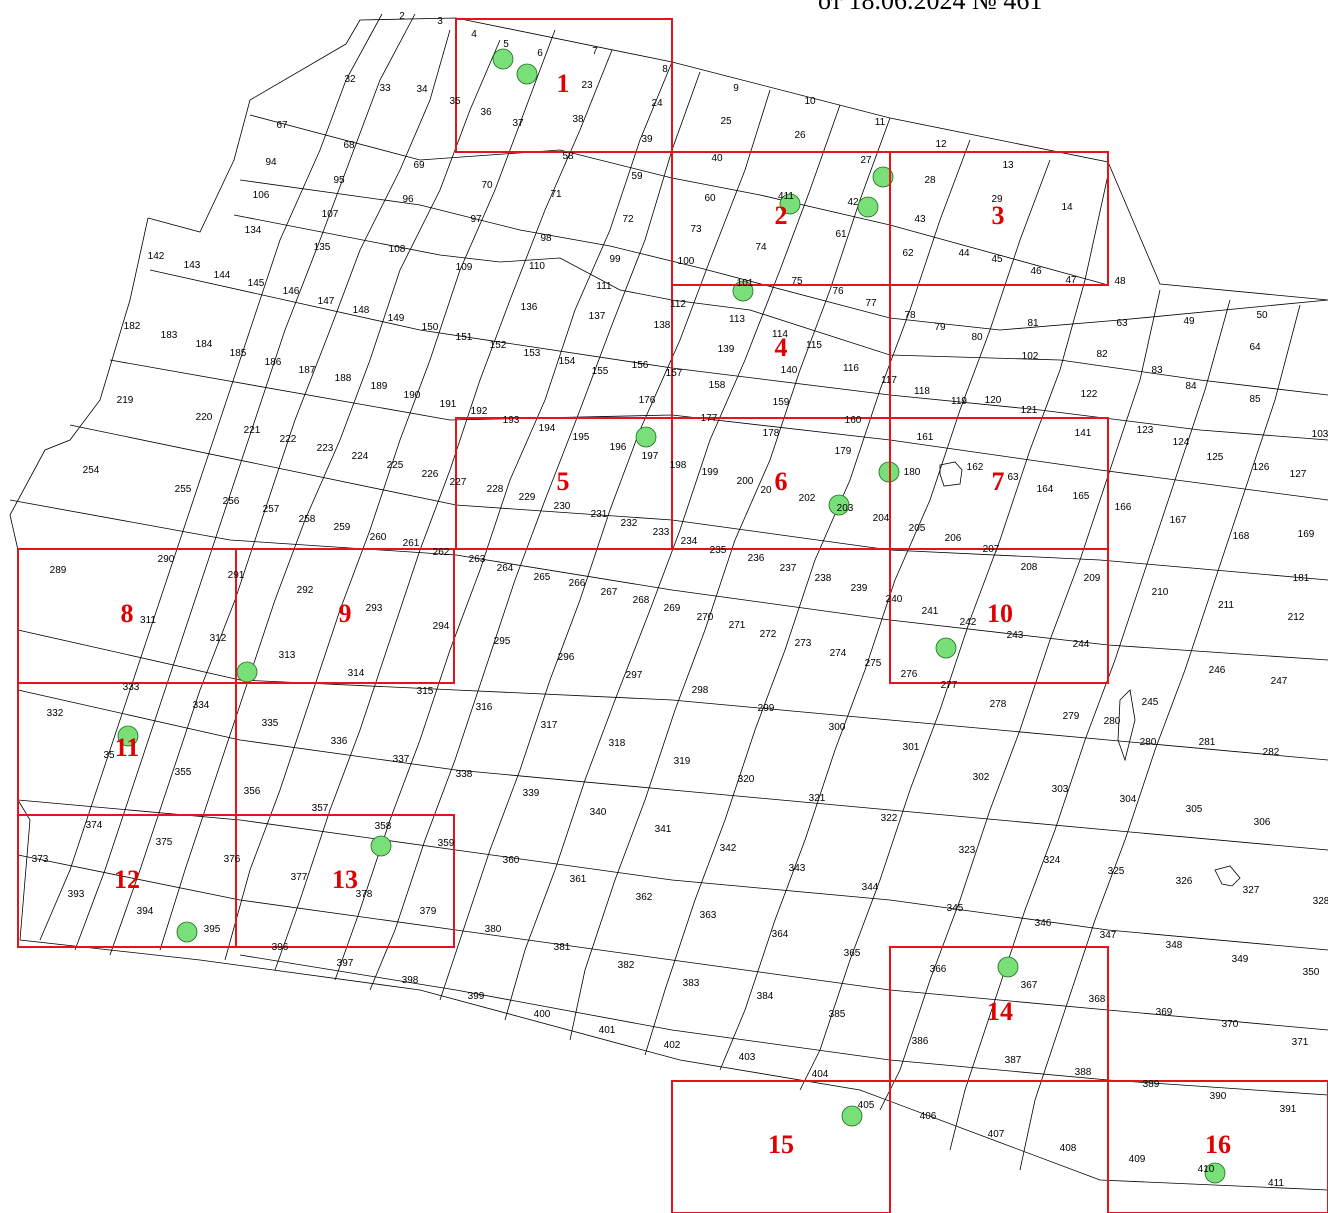 This screenshot has width=1328, height=1213. I want to click on parcel-number: 42, so click(853, 202).